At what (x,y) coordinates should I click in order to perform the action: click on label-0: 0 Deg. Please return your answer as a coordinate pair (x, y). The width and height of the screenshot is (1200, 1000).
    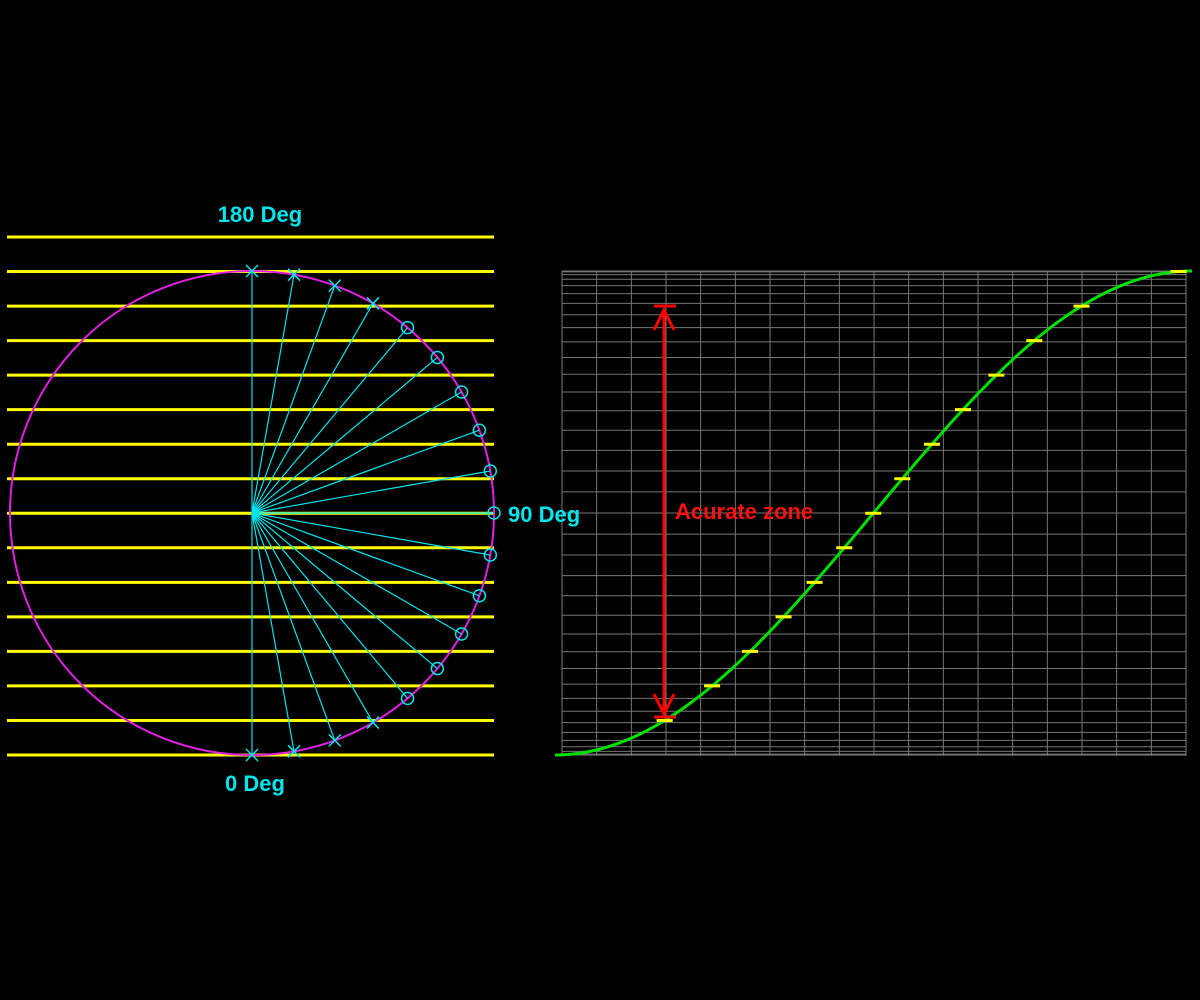
    Looking at the image, I should click on (255, 783).